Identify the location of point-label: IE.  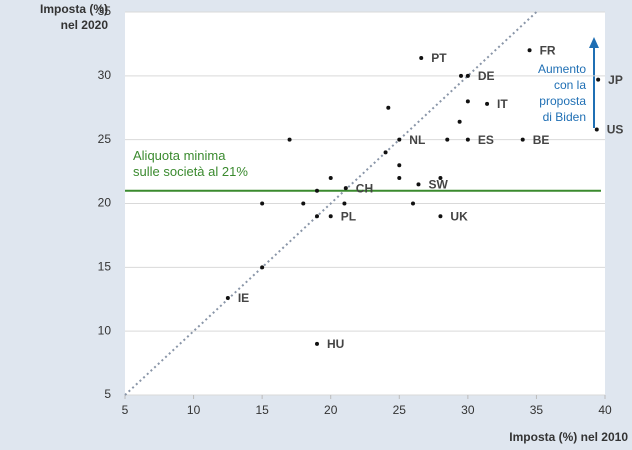
(243, 298).